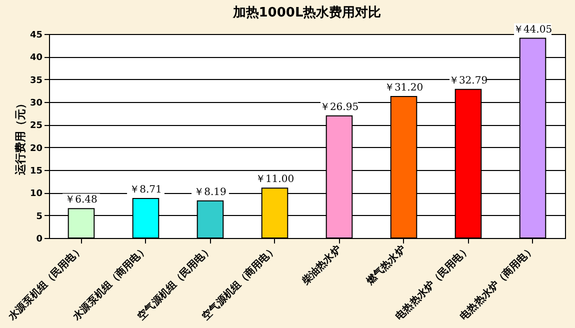 The image size is (575, 328). Describe the element at coordinates (36, 35) in the screenshot. I see `y-tick-label: 45` at that location.